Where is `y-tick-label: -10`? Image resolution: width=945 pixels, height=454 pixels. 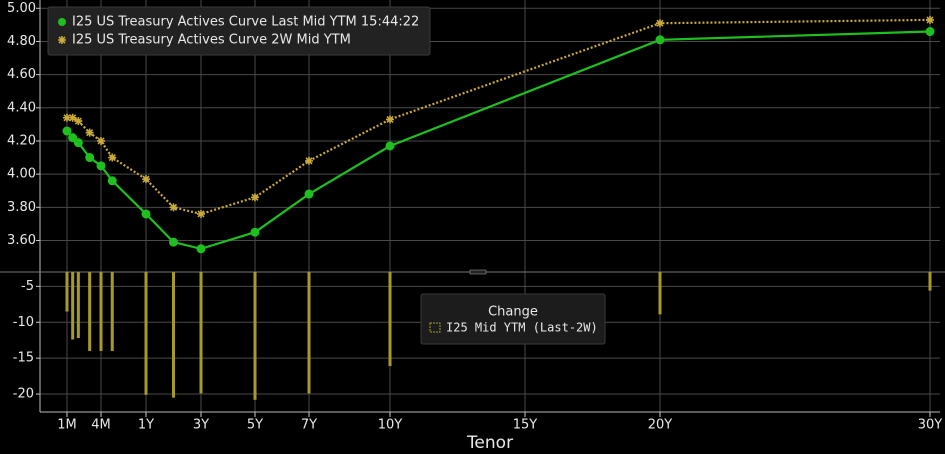 y-tick-label: -10 is located at coordinates (23, 322).